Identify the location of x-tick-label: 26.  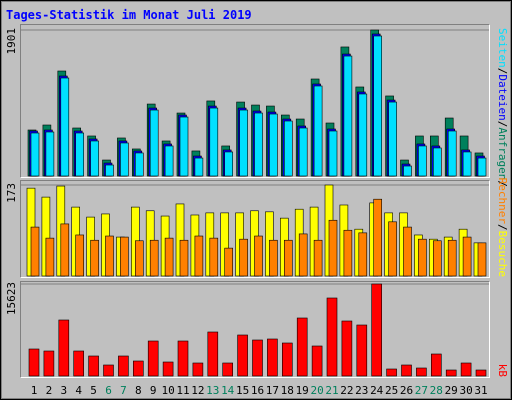
(406, 390).